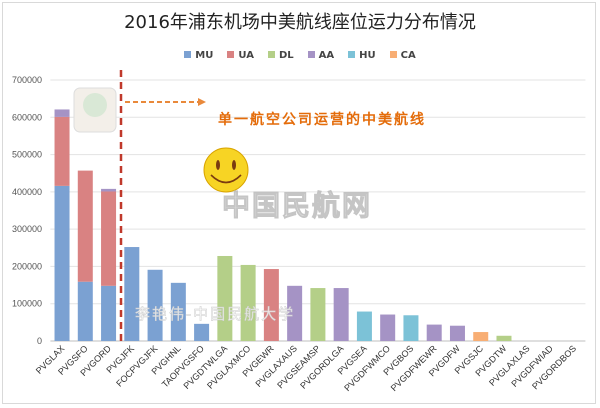 This screenshot has height=408, width=600. I want to click on y-tick-label: 400000, so click(27, 192).